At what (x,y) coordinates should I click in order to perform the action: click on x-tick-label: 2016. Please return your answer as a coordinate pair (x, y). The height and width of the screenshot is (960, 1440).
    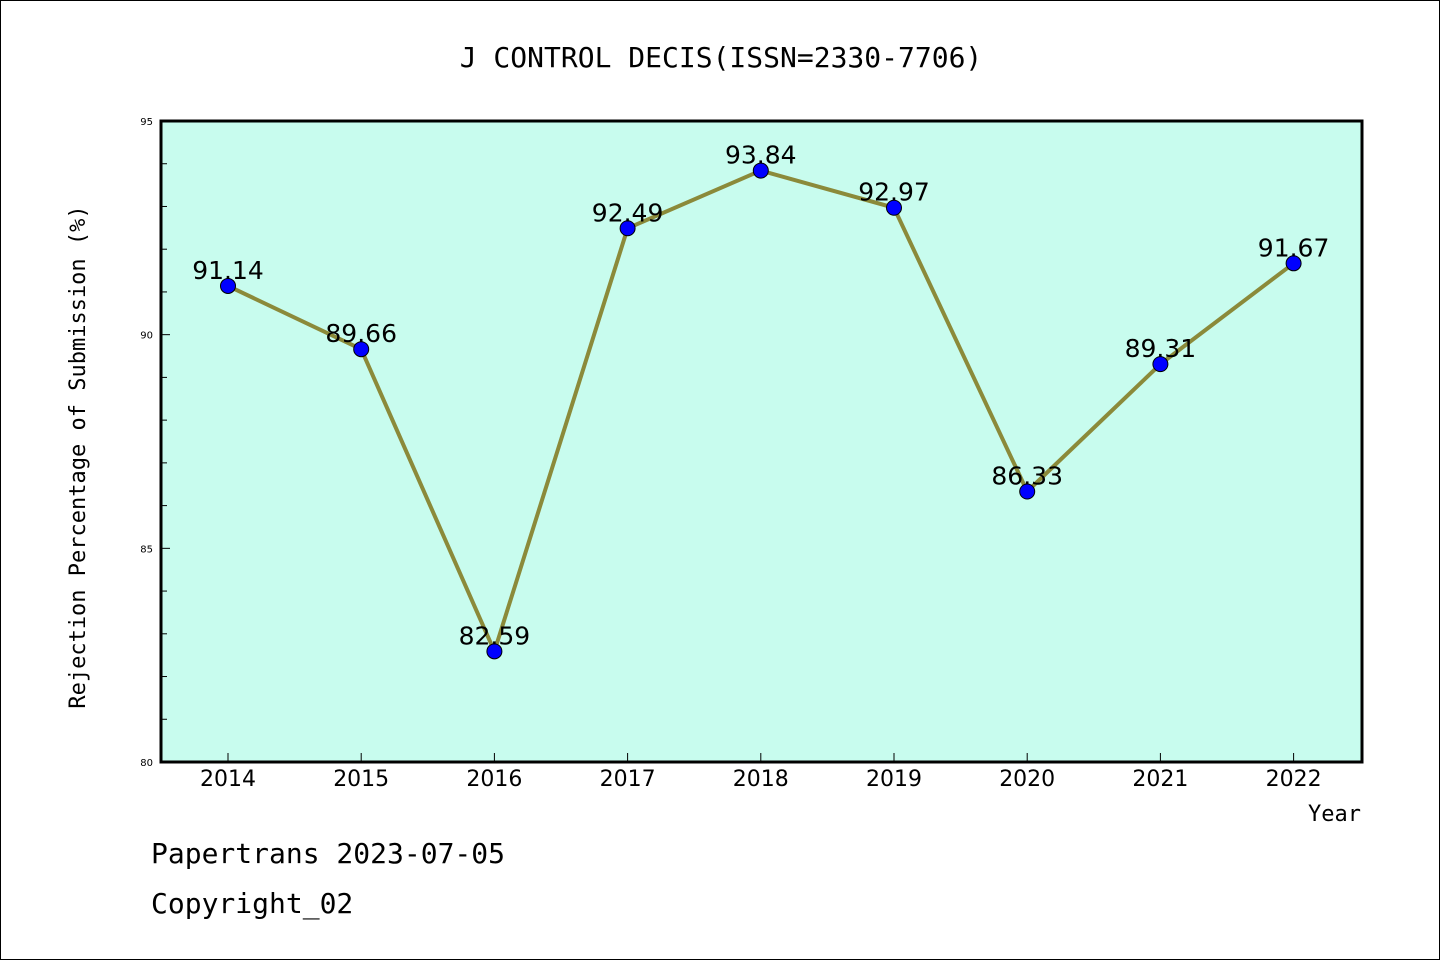
    Looking at the image, I should click on (494, 779).